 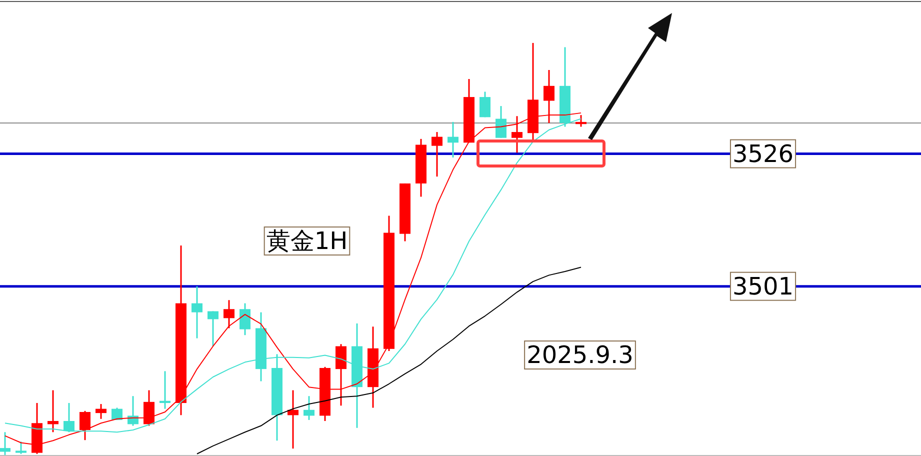 What do you see at coordinates (307, 241) in the screenshot?
I see `annotation: 黄金1H` at bounding box center [307, 241].